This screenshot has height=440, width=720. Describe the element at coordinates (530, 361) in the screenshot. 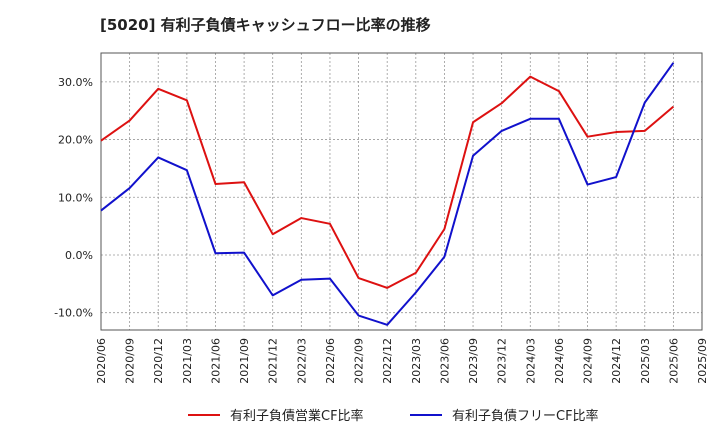

I see `x-tick-label: 2024/03` at that location.